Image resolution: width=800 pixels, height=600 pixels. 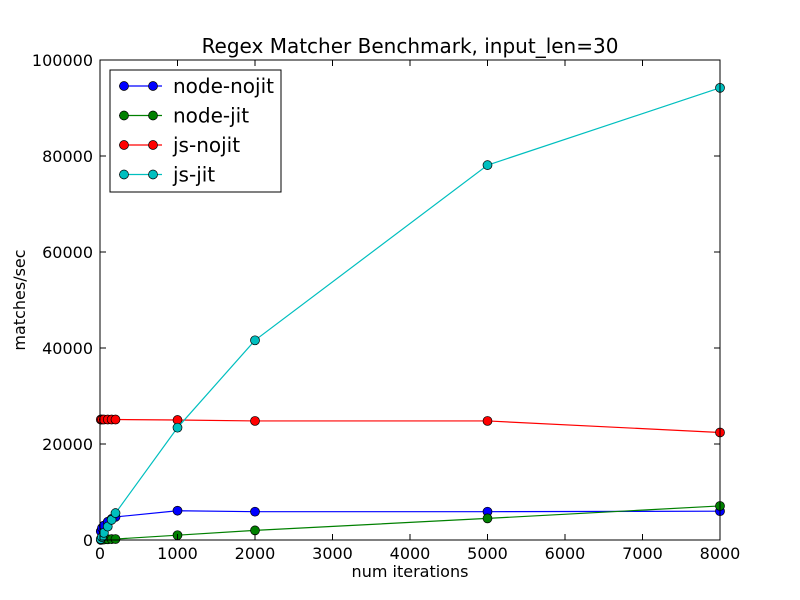 What do you see at coordinates (410, 553) in the screenshot?
I see `x-tick-label: 4000` at bounding box center [410, 553].